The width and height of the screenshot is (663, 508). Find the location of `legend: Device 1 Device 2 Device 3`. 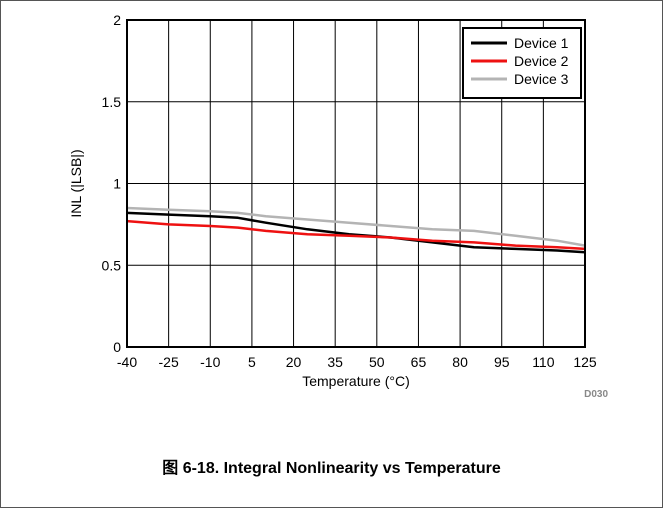

legend: Device 1 Device 2 Device 3 is located at coordinates (522, 63).